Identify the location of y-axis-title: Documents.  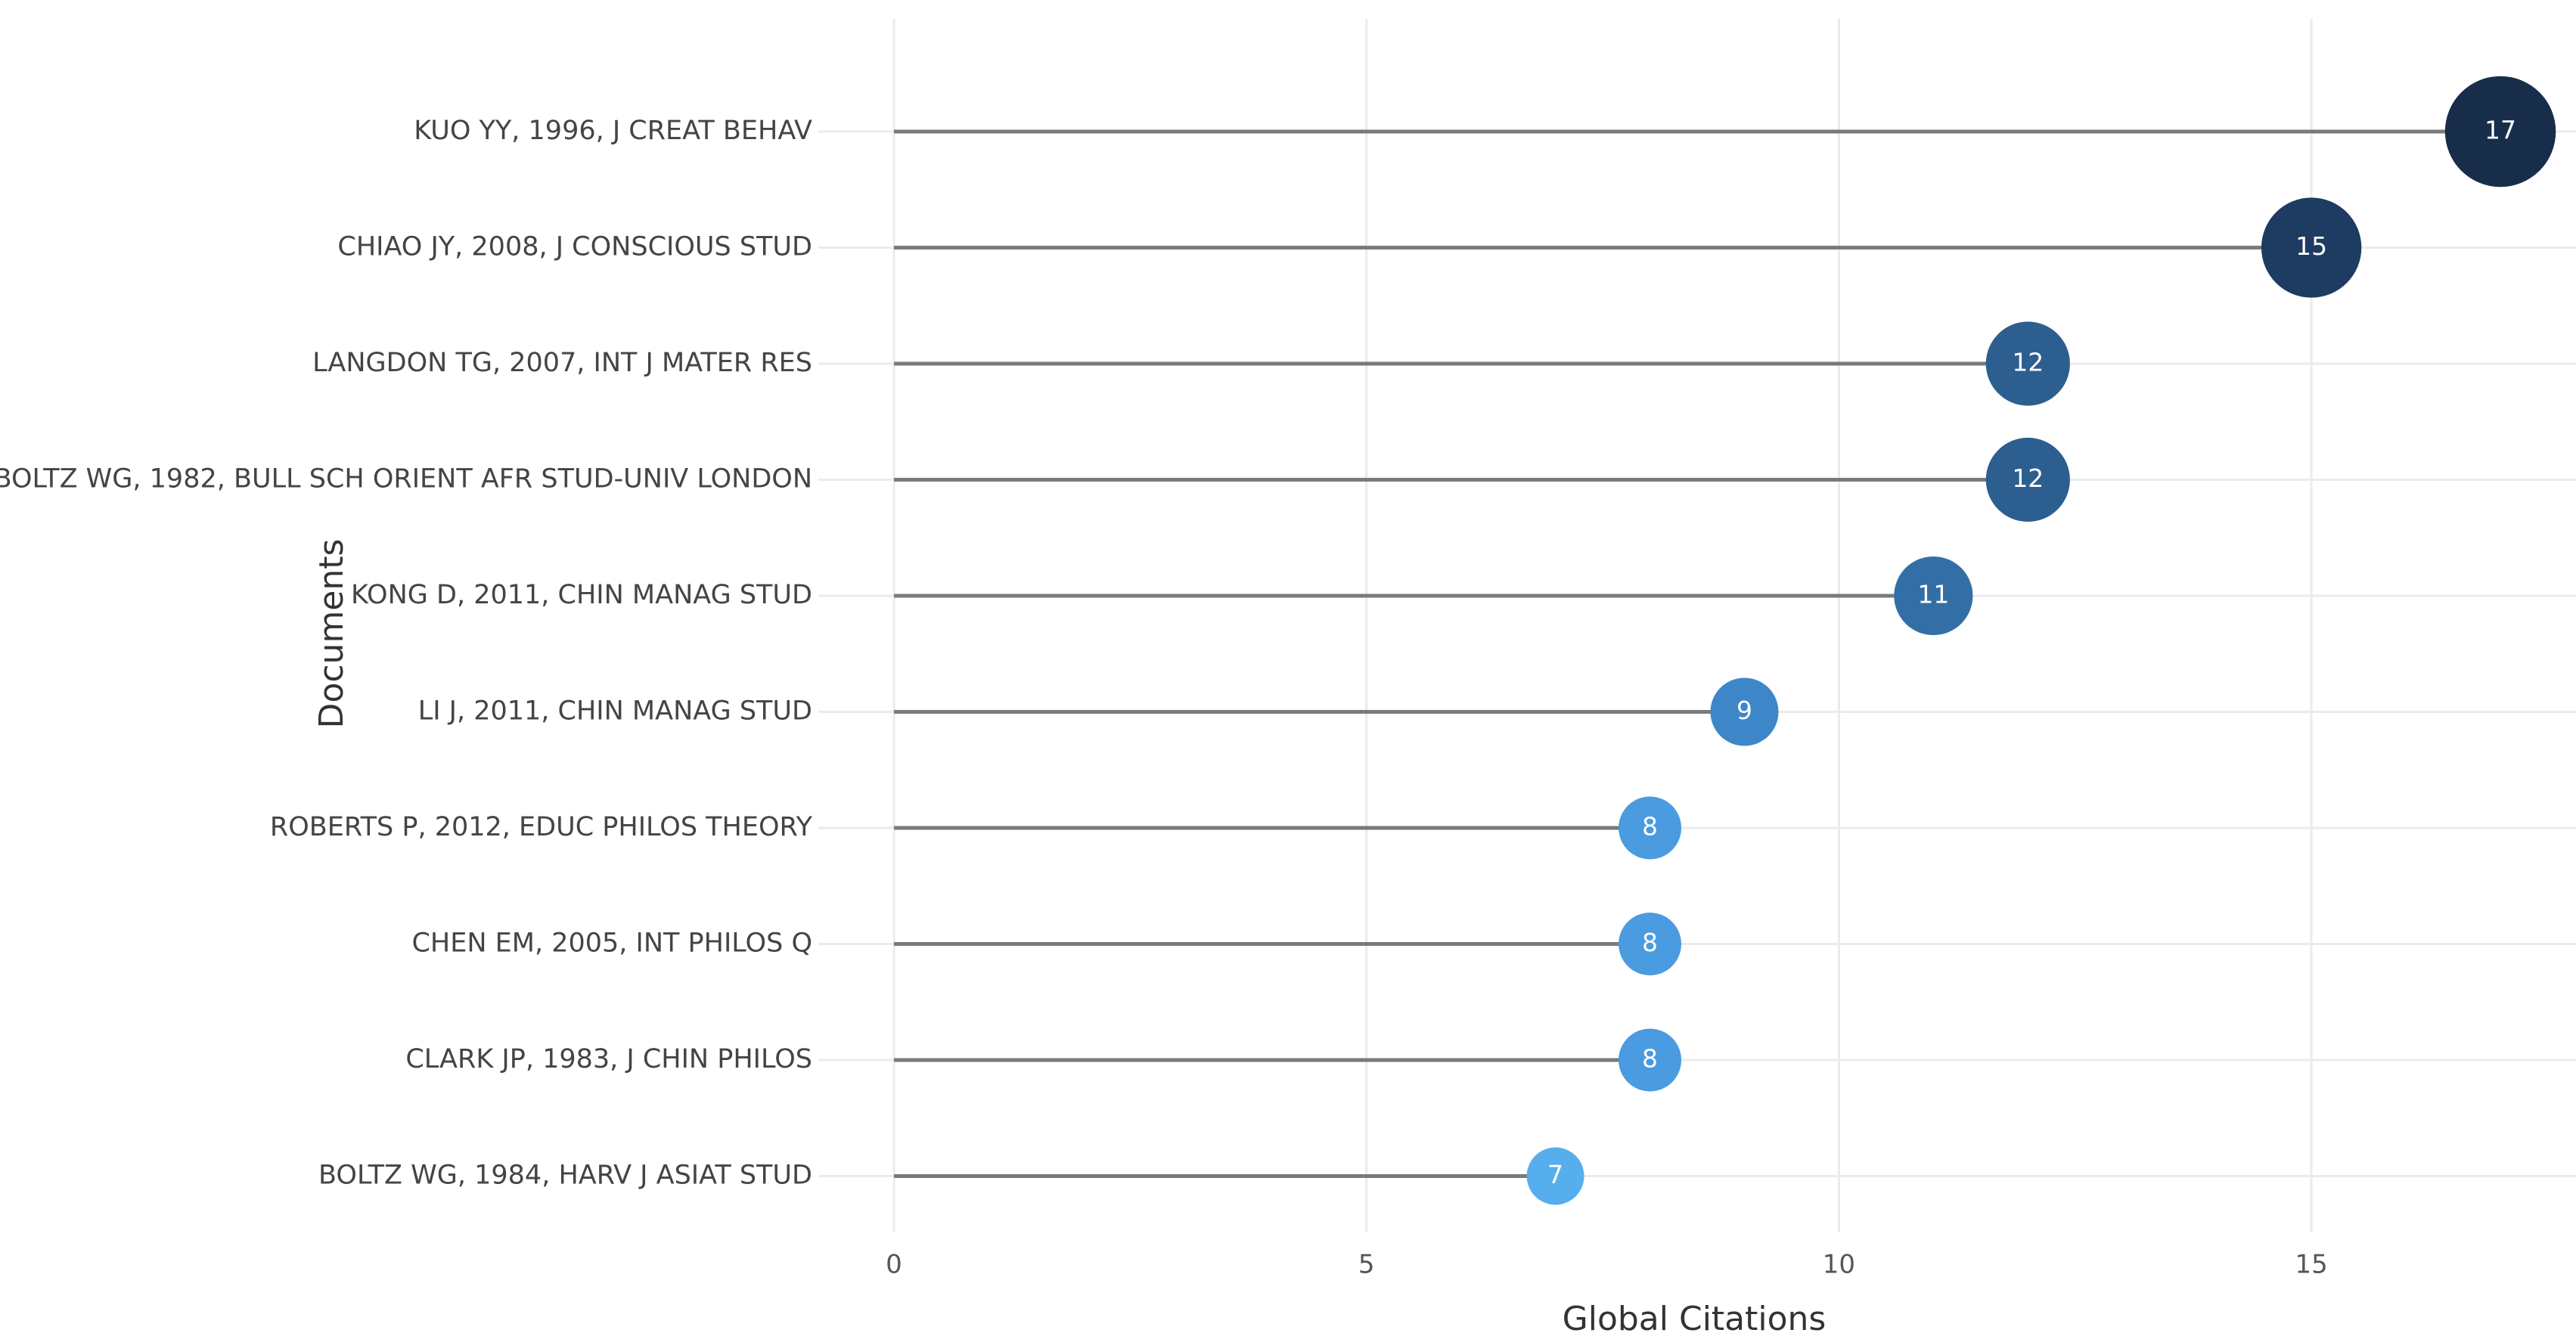
(331, 634).